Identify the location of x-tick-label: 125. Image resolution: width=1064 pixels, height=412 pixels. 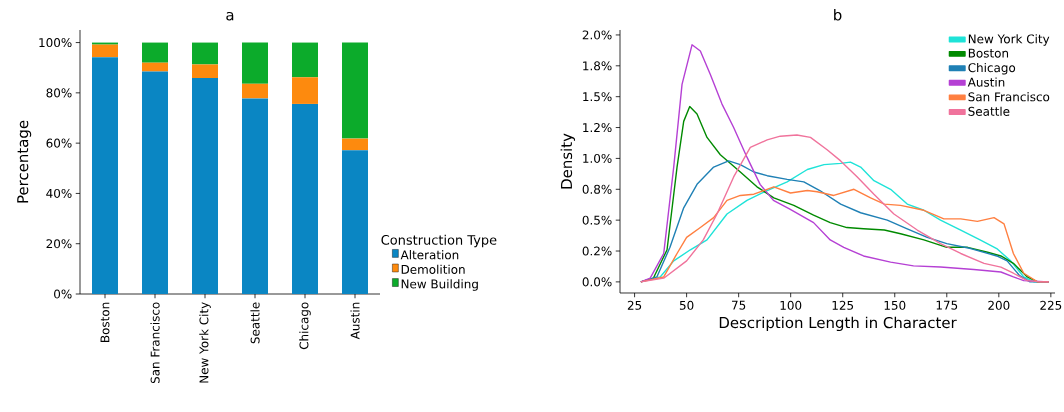
(843, 305).